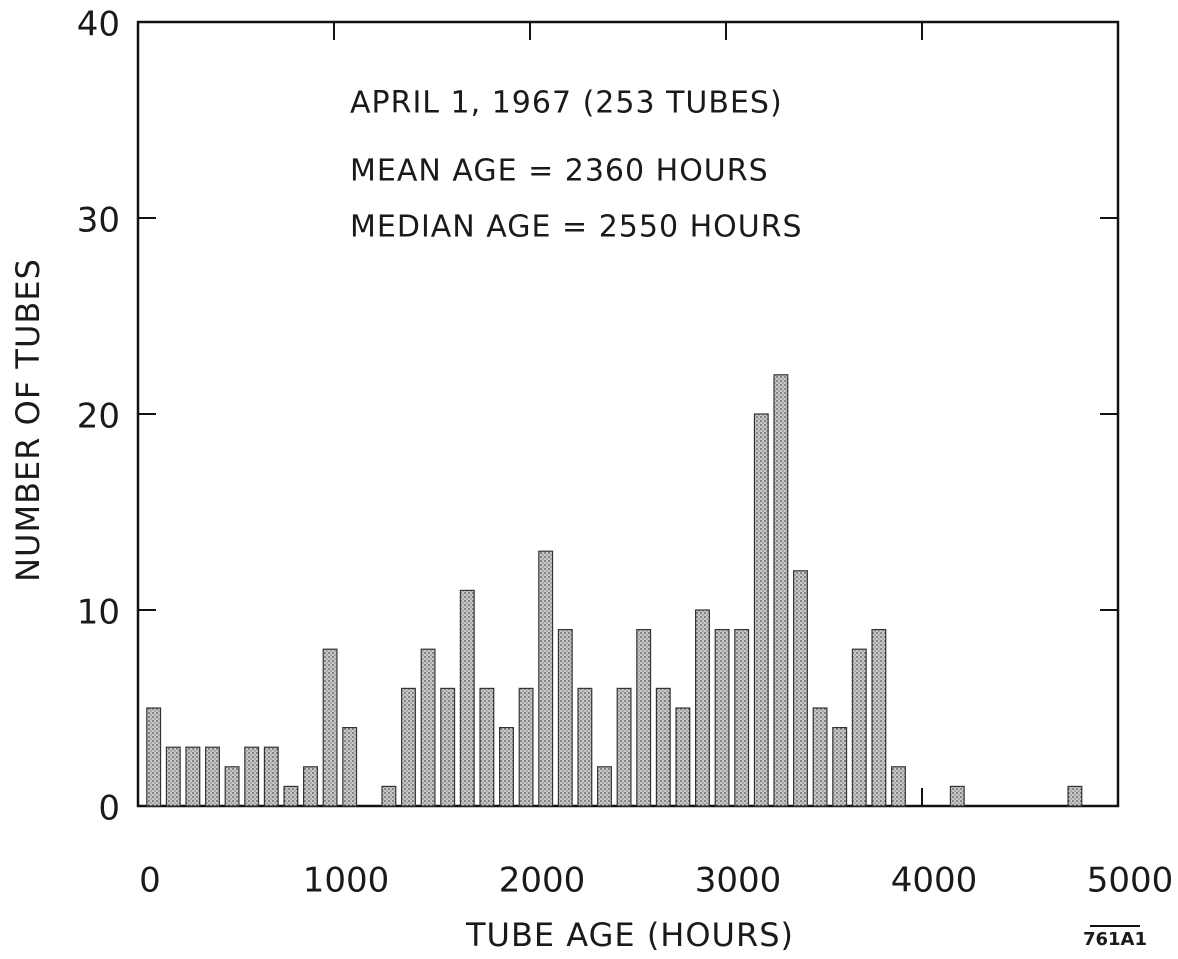 Image resolution: width=1178 pixels, height=959 pixels. I want to click on x-tick-label: 2000, so click(542, 881).